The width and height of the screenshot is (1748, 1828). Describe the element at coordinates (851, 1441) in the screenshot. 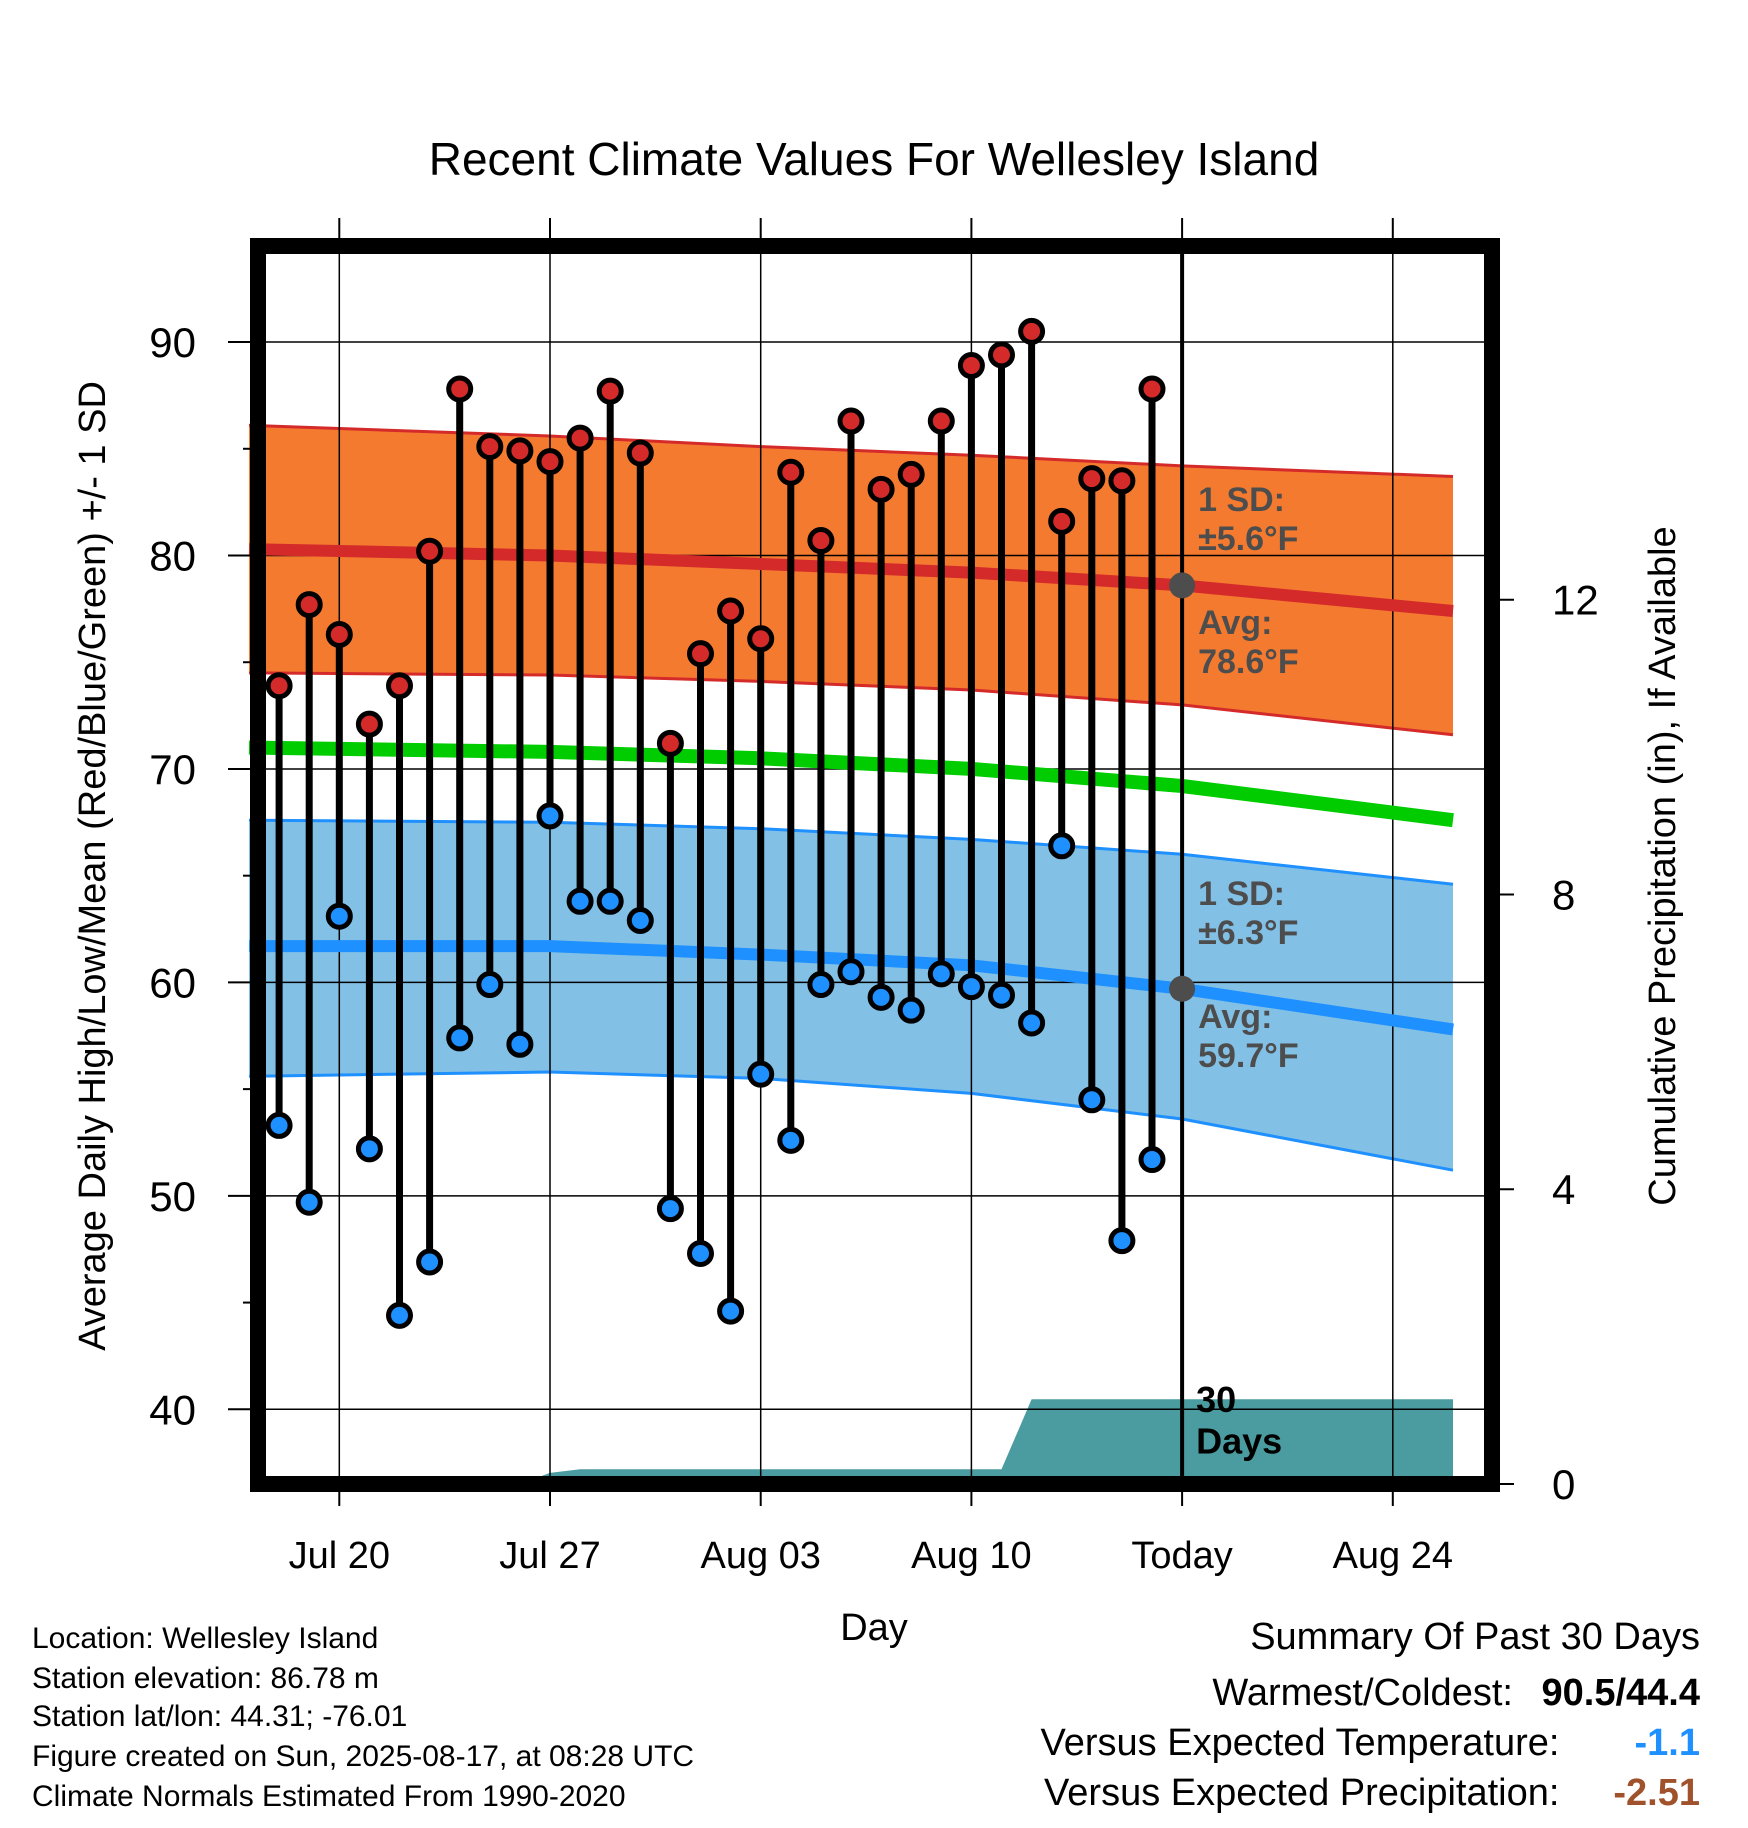

I see `precip-area` at that location.